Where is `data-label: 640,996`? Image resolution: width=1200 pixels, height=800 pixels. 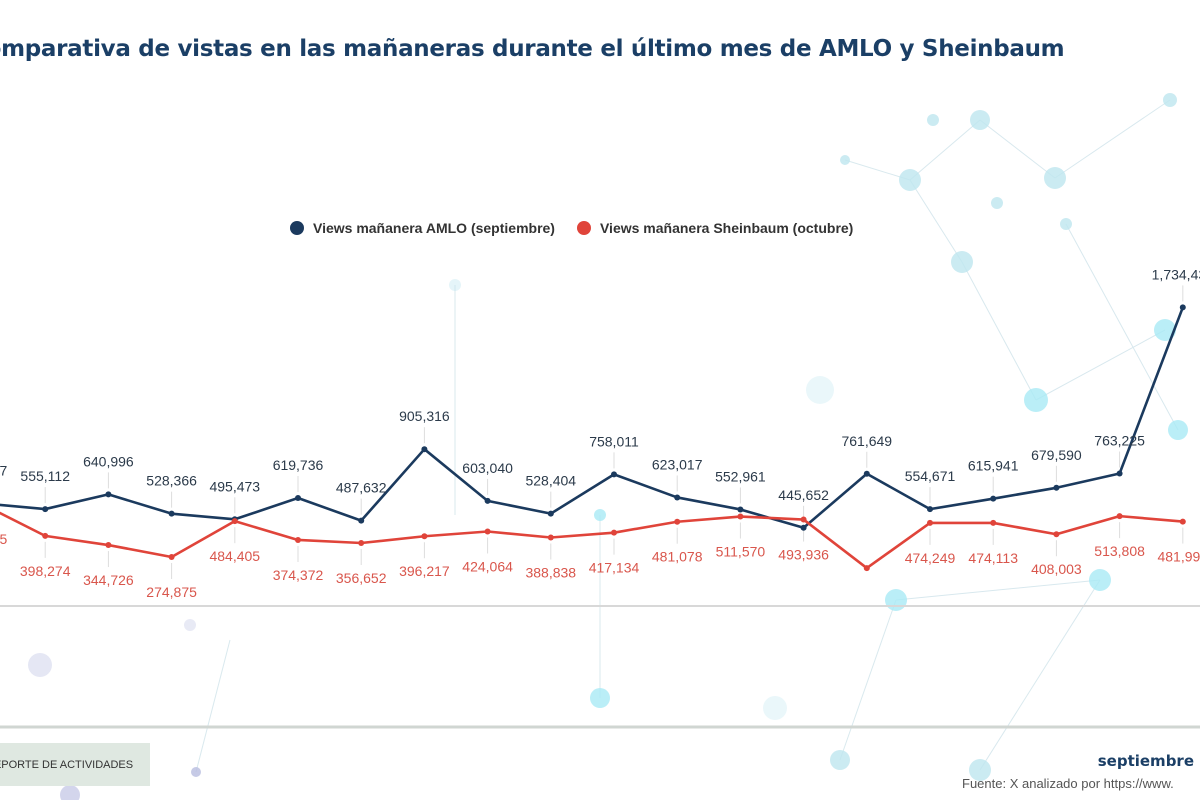 data-label: 640,996 is located at coordinates (108, 461).